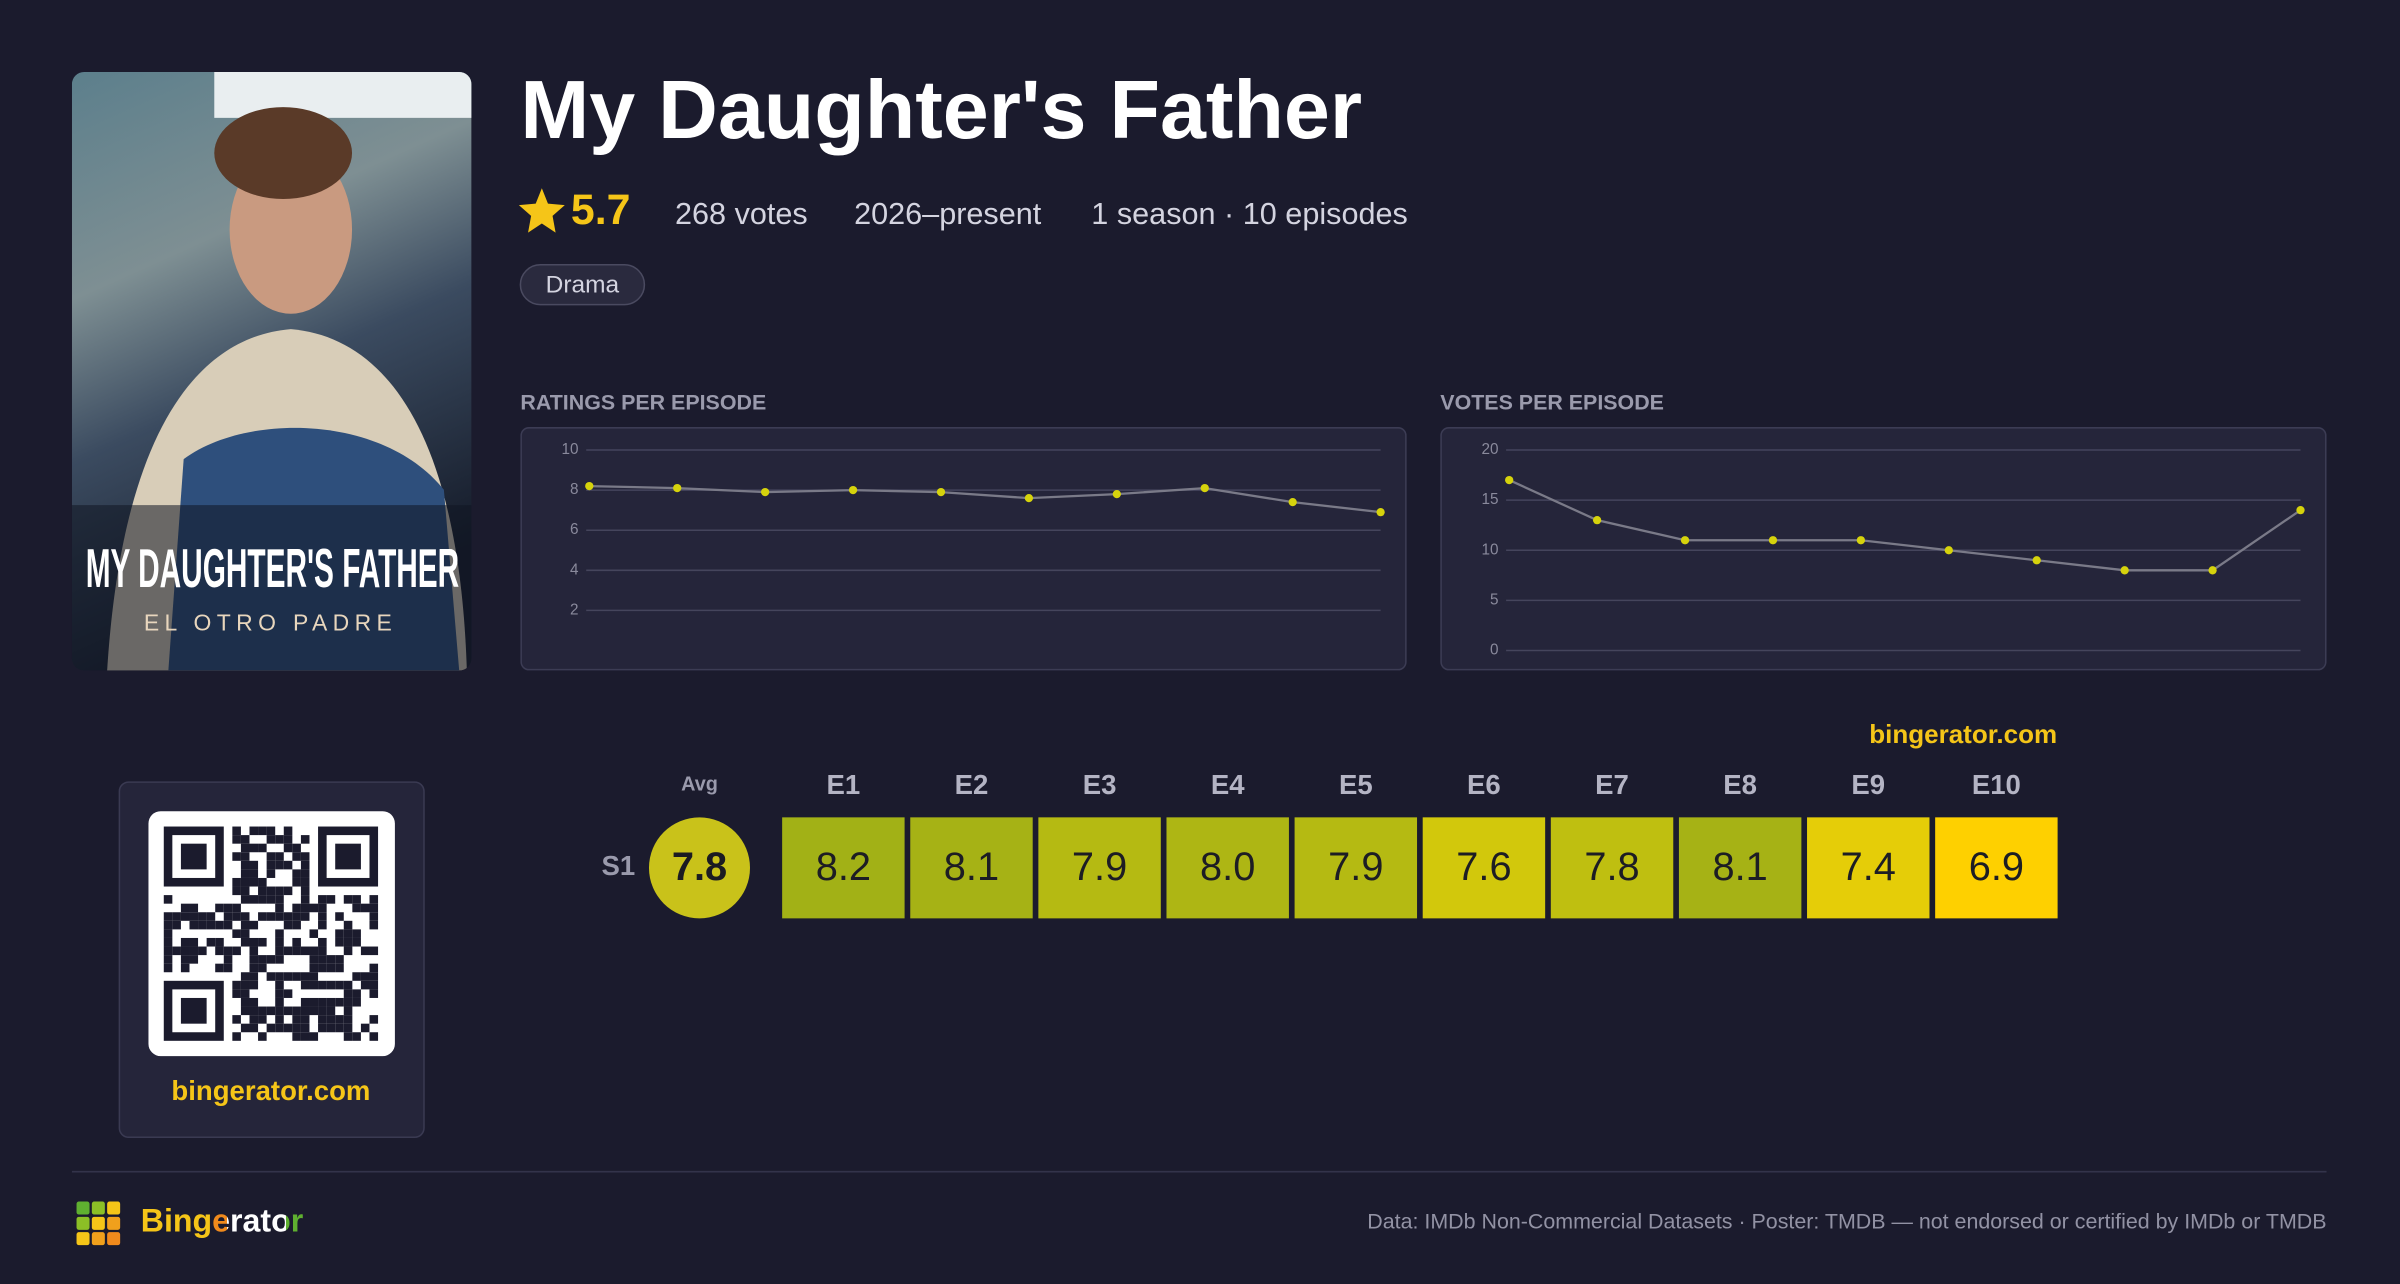  I want to click on poster-subtitle: EL OTRO PADRE, so click(272, 623).